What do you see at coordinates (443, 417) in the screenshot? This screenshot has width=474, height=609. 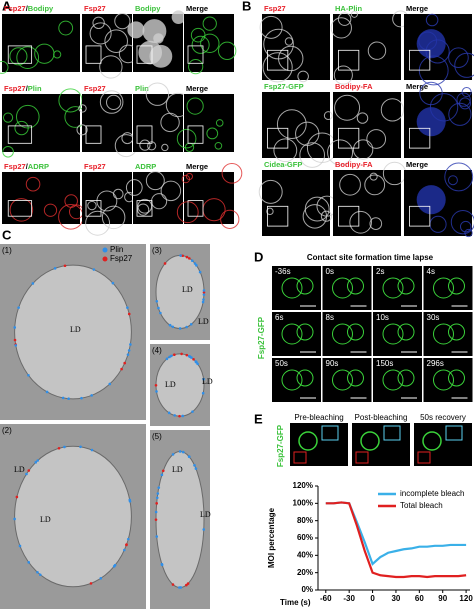 I see `image-title: 50s recovery` at bounding box center [443, 417].